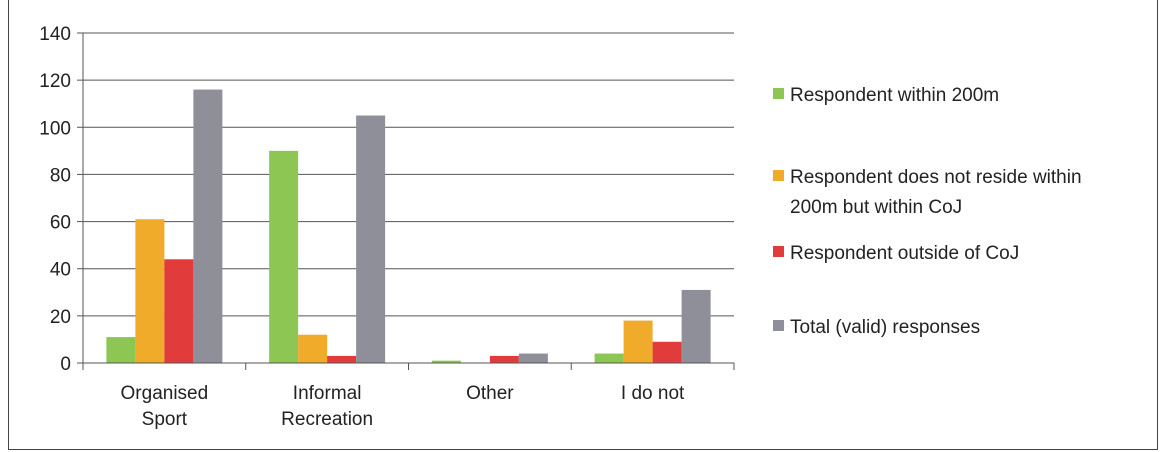  I want to click on y-tick-label: 120, so click(55, 81).